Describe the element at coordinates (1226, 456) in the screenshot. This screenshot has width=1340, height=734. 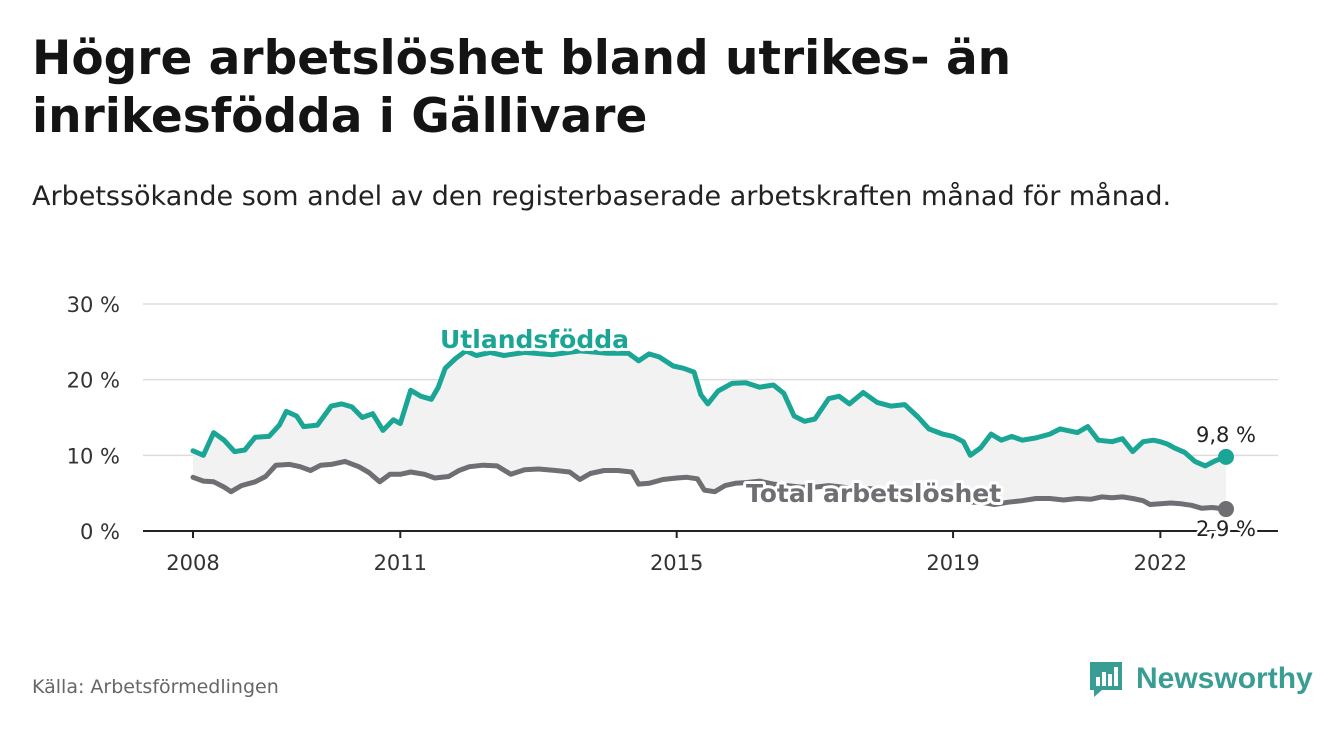
I see `endpoint-utlandsfodda` at that location.